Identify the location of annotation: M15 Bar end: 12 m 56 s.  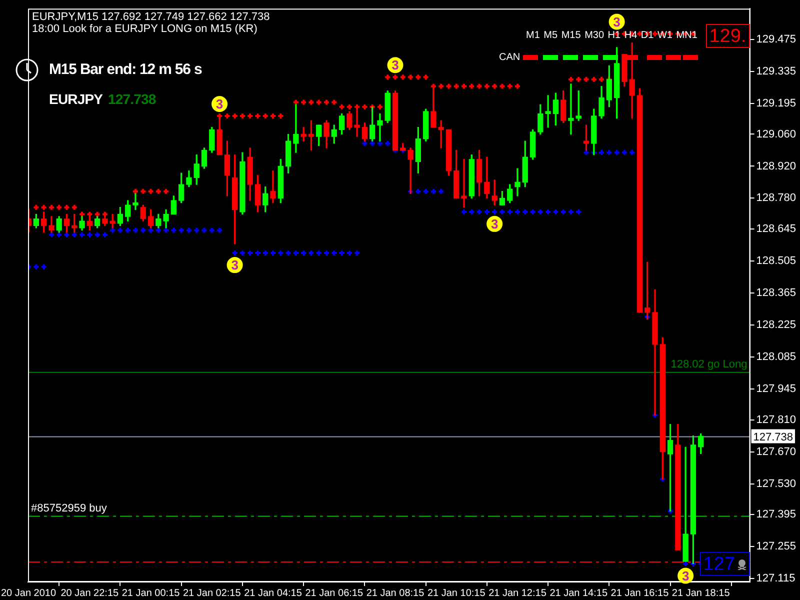
(125, 69).